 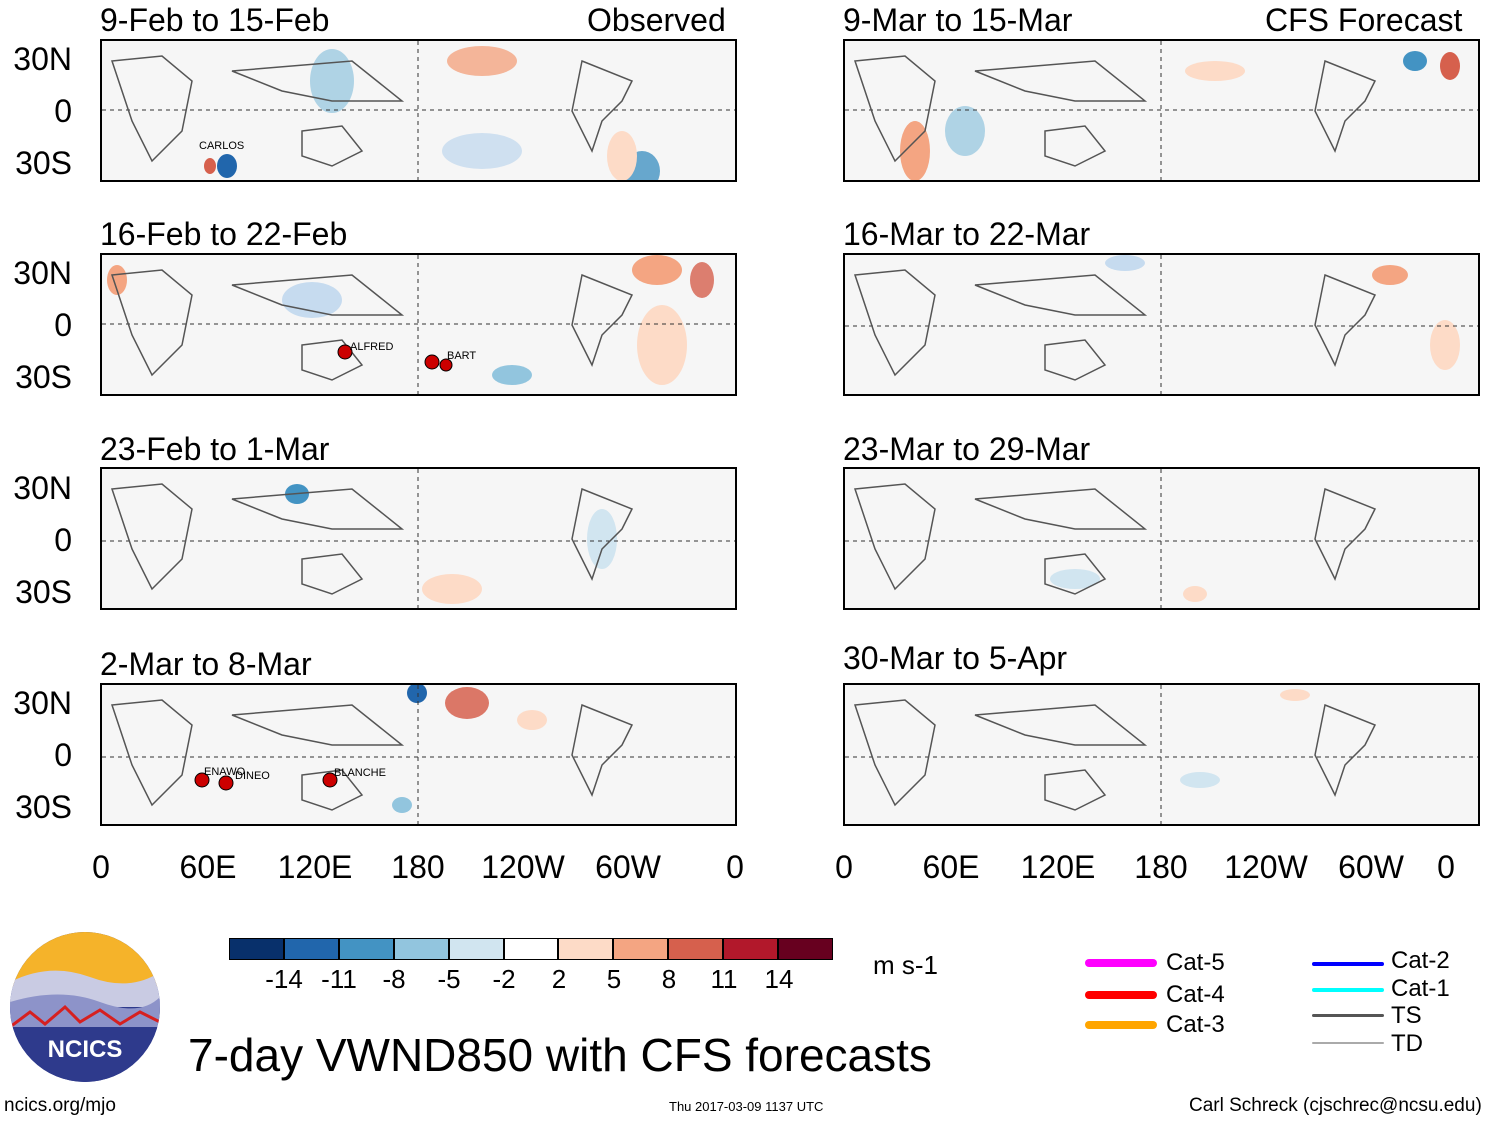 I want to click on legend-label: TS, so click(x=1406, y=1015).